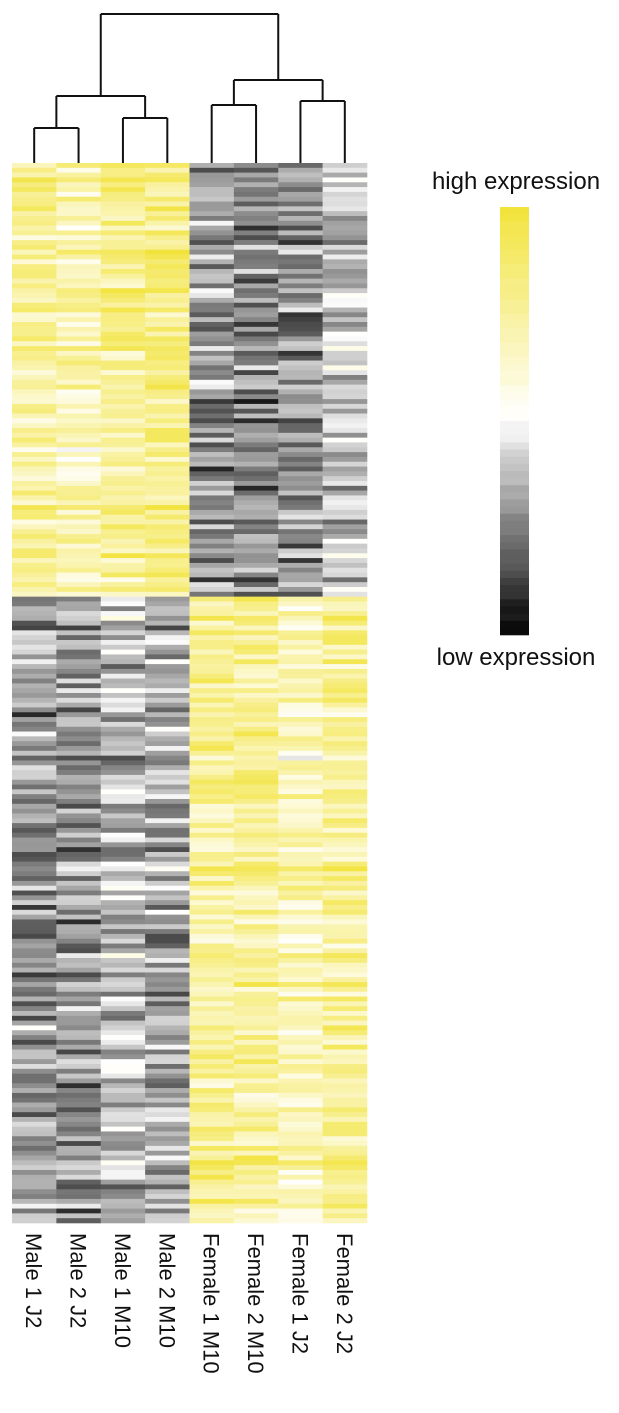  Describe the element at coordinates (33, 1280) in the screenshot. I see `column-label: Male 1 J2` at that location.